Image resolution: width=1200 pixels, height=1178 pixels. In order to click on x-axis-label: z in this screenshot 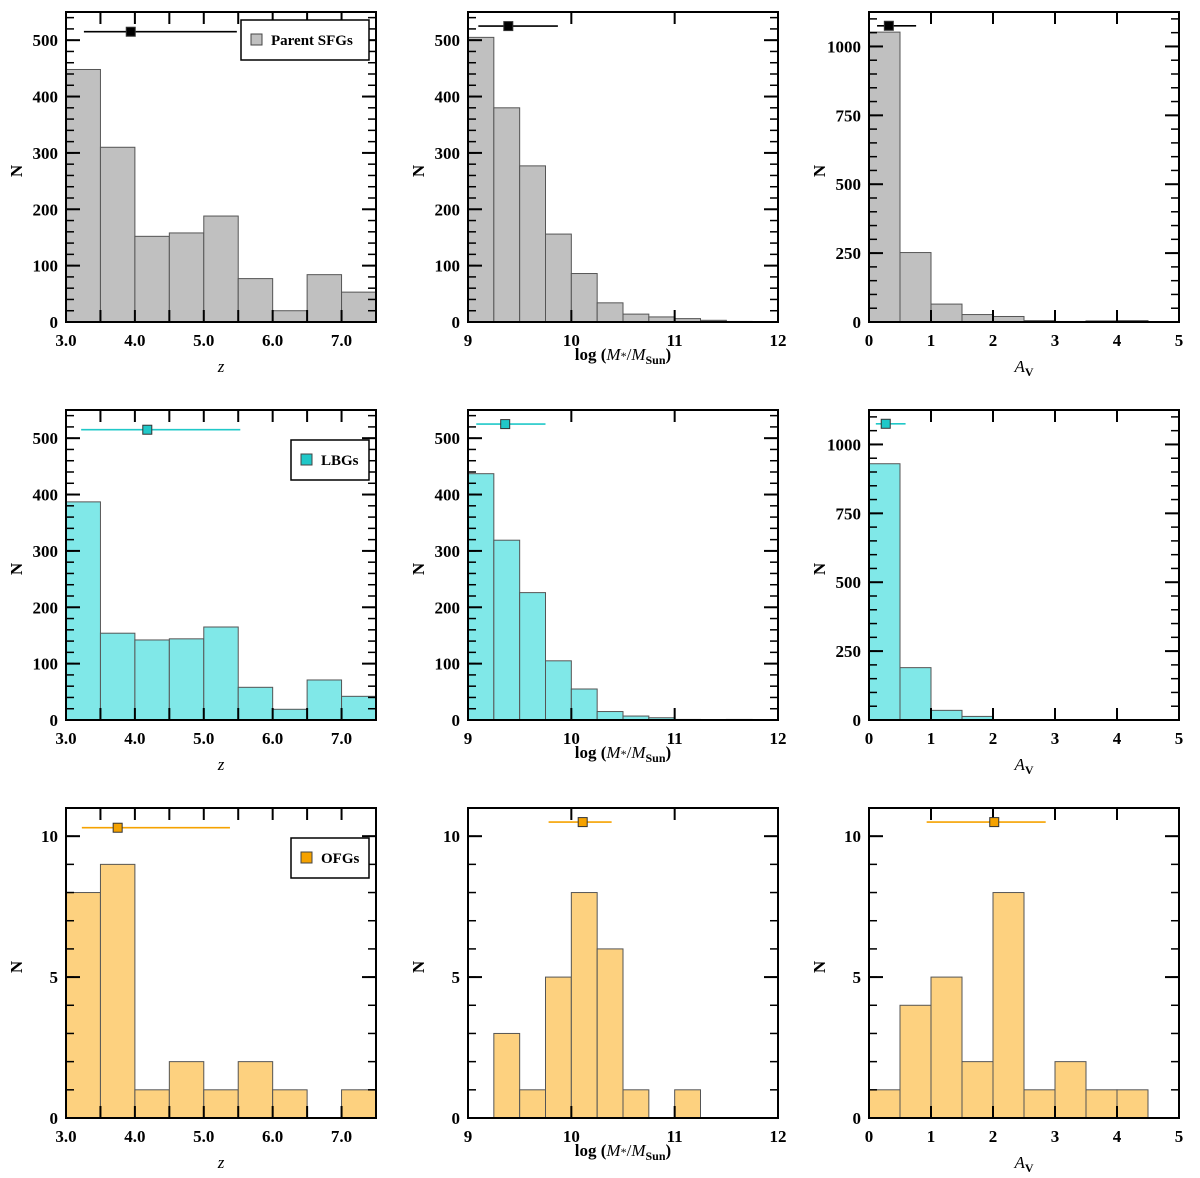, I will do `click(221, 1162)`.